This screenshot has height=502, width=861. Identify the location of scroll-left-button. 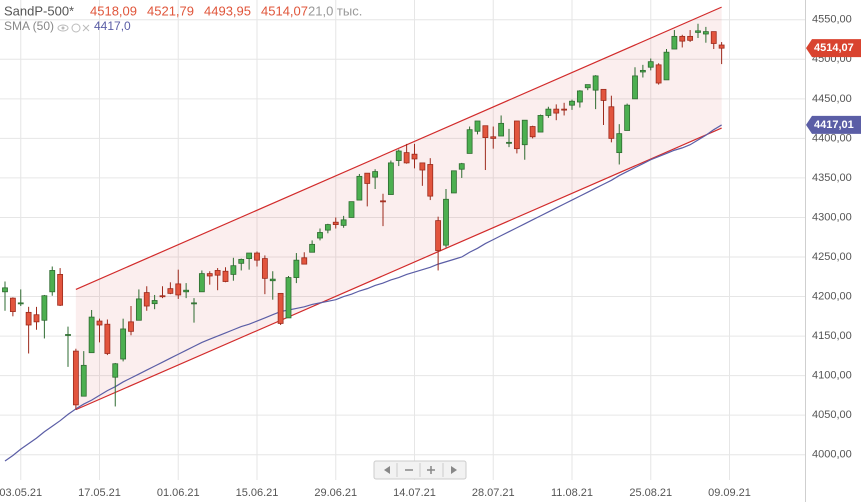
(387, 470).